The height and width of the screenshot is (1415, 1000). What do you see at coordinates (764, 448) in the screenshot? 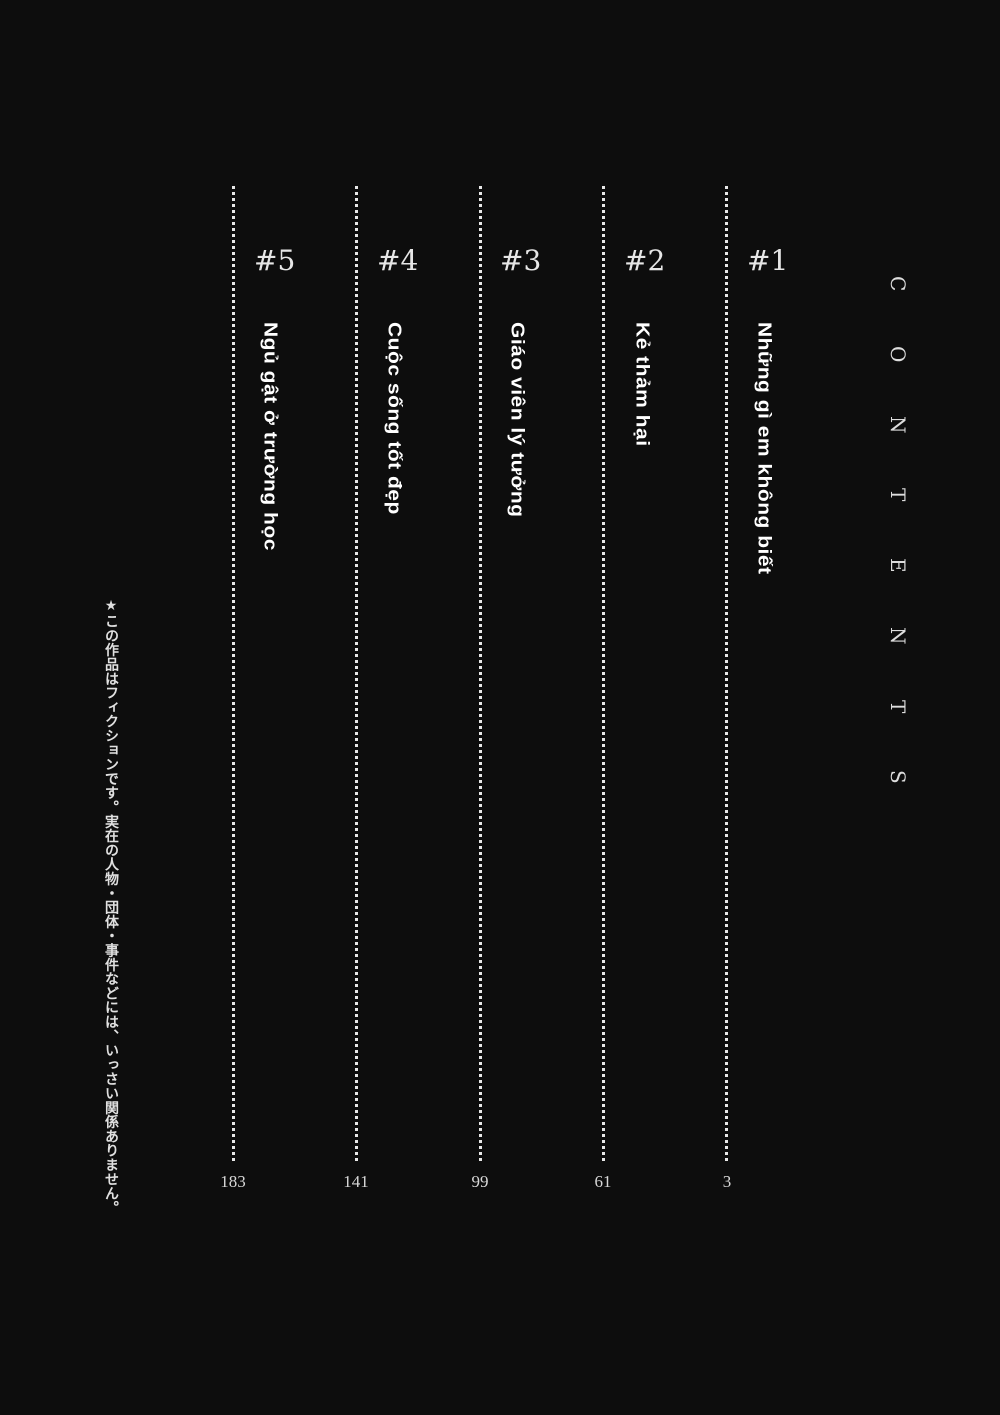
I see `chapter-title: Những gì em không biết` at bounding box center [764, 448].